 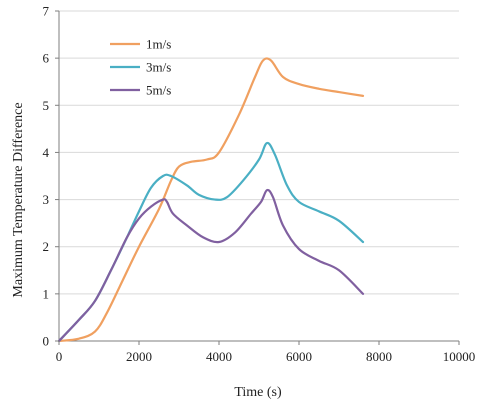 What do you see at coordinates (158, 44) in the screenshot?
I see `legend-label-1m-s: 1m/s` at bounding box center [158, 44].